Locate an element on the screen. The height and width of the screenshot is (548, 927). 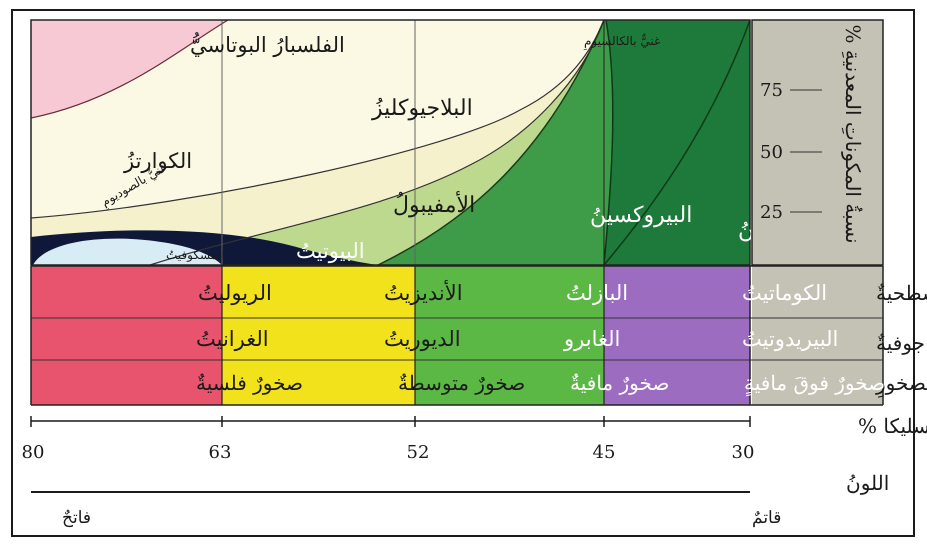
rock-rhyolite: الريوليتُ is located at coordinates (235, 293).